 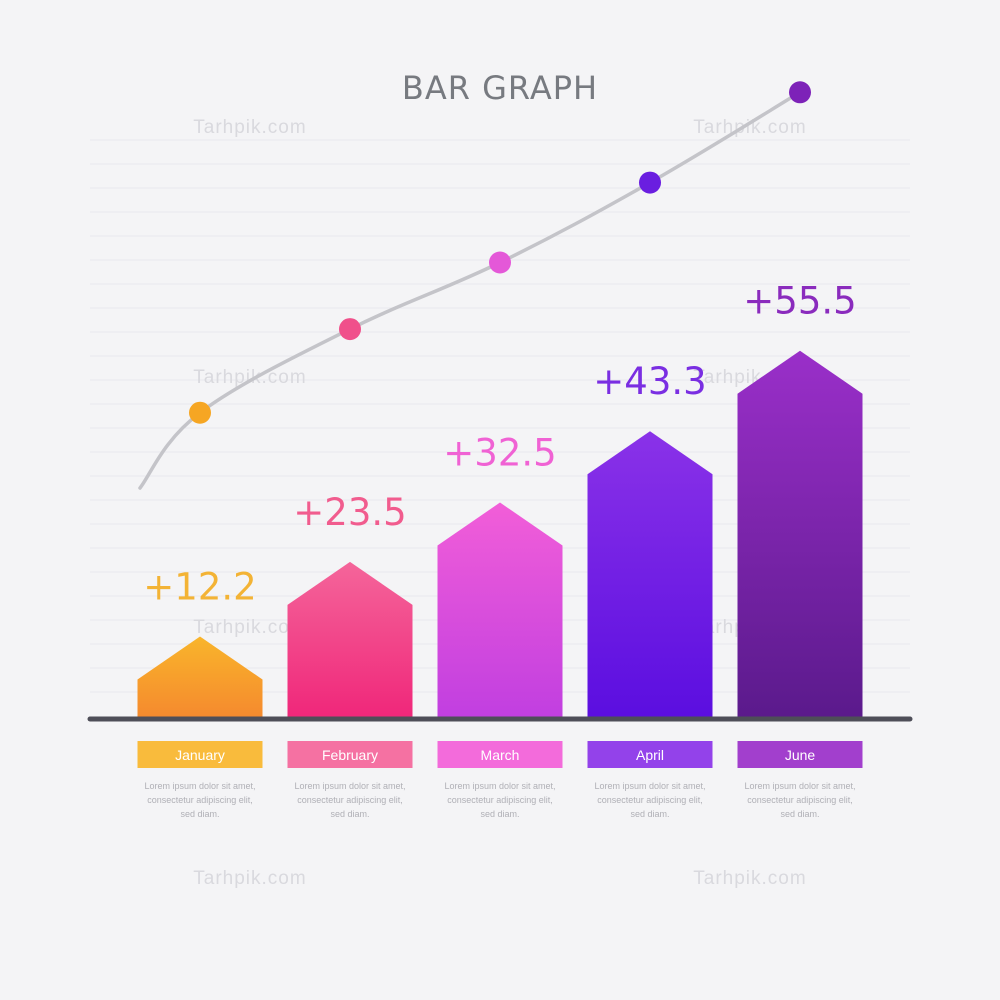 What do you see at coordinates (499, 453) in the screenshot?
I see `data-label: +32.5` at bounding box center [499, 453].